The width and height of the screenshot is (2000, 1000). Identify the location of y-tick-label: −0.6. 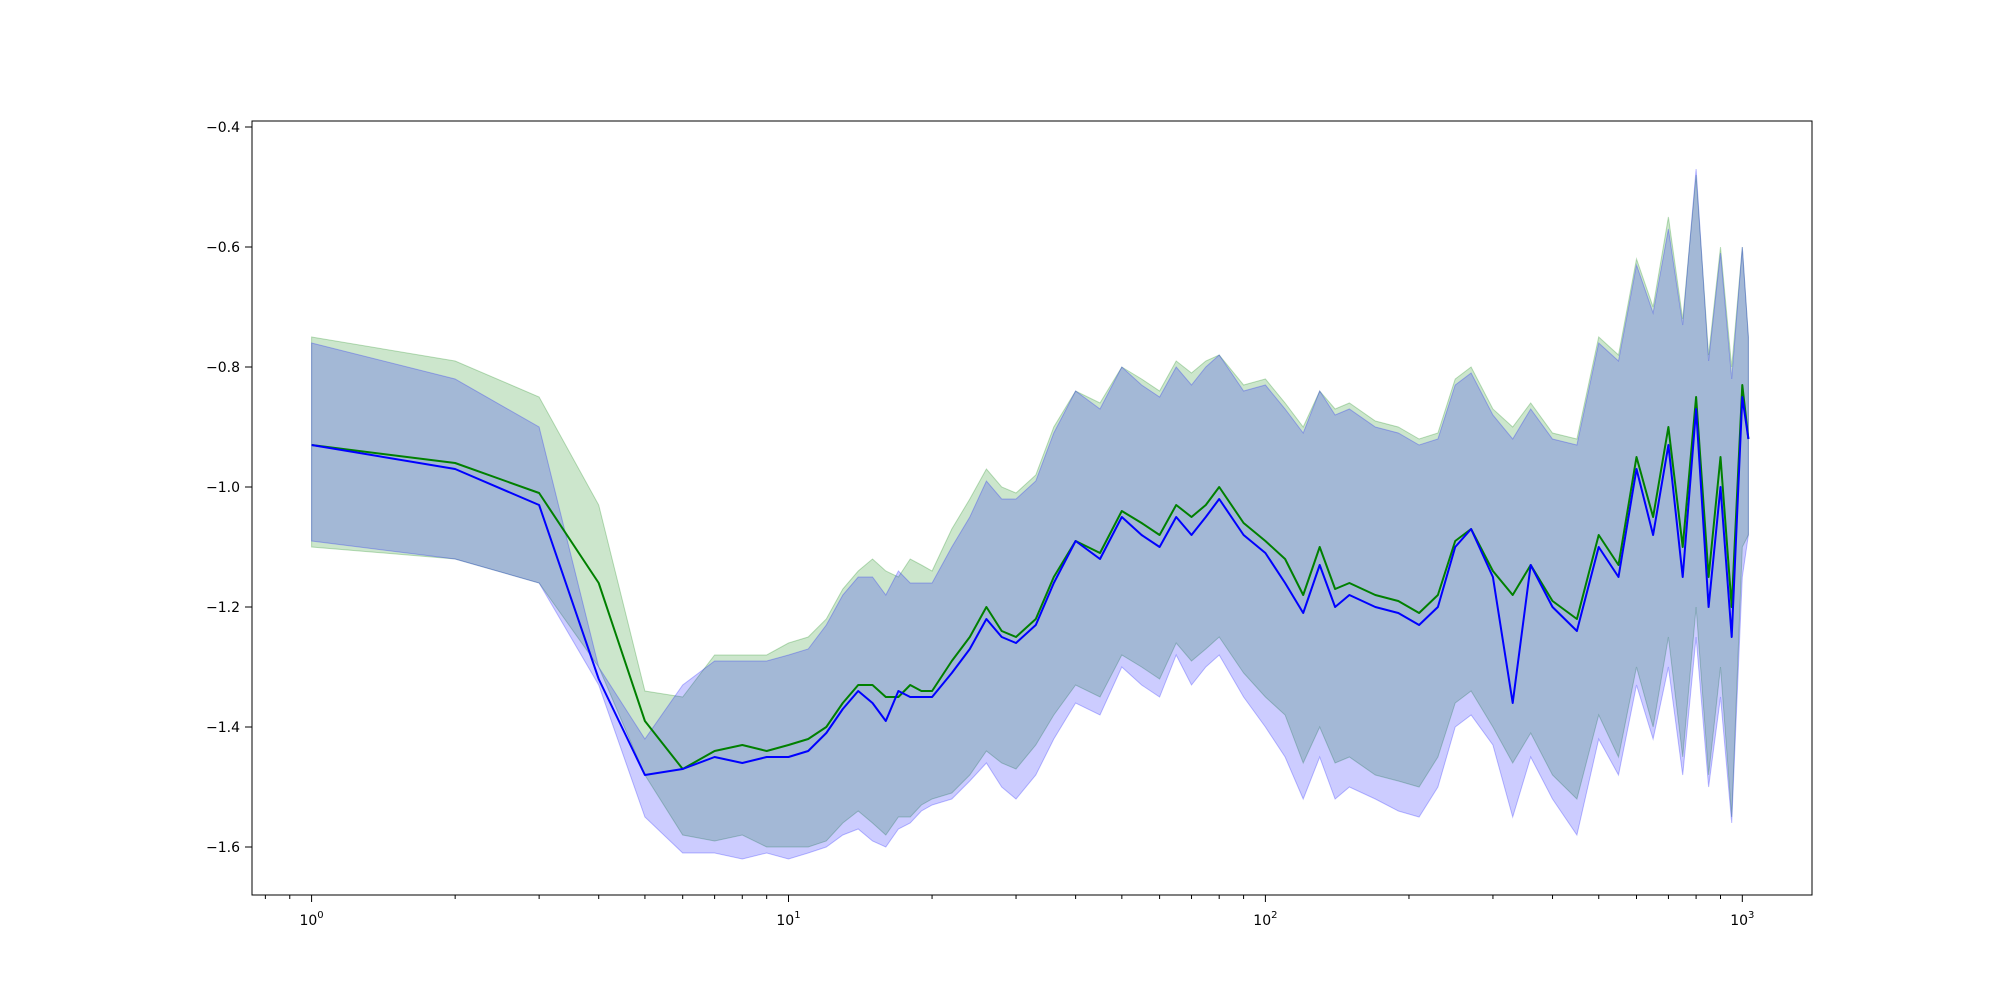
(223, 248).